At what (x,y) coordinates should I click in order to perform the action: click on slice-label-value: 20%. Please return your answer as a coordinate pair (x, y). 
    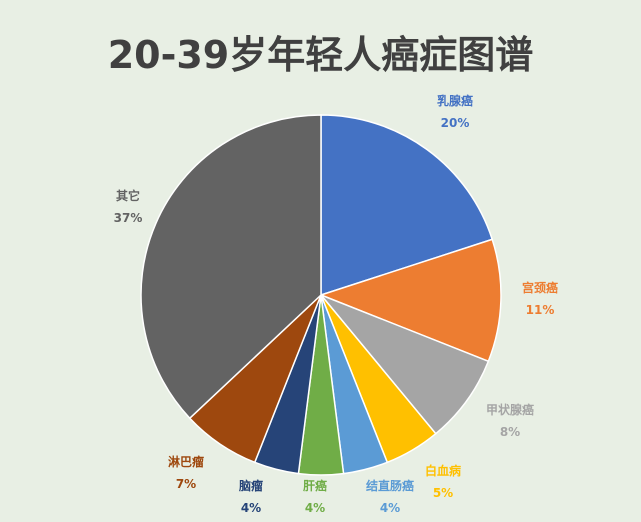
    Looking at the image, I should click on (455, 123).